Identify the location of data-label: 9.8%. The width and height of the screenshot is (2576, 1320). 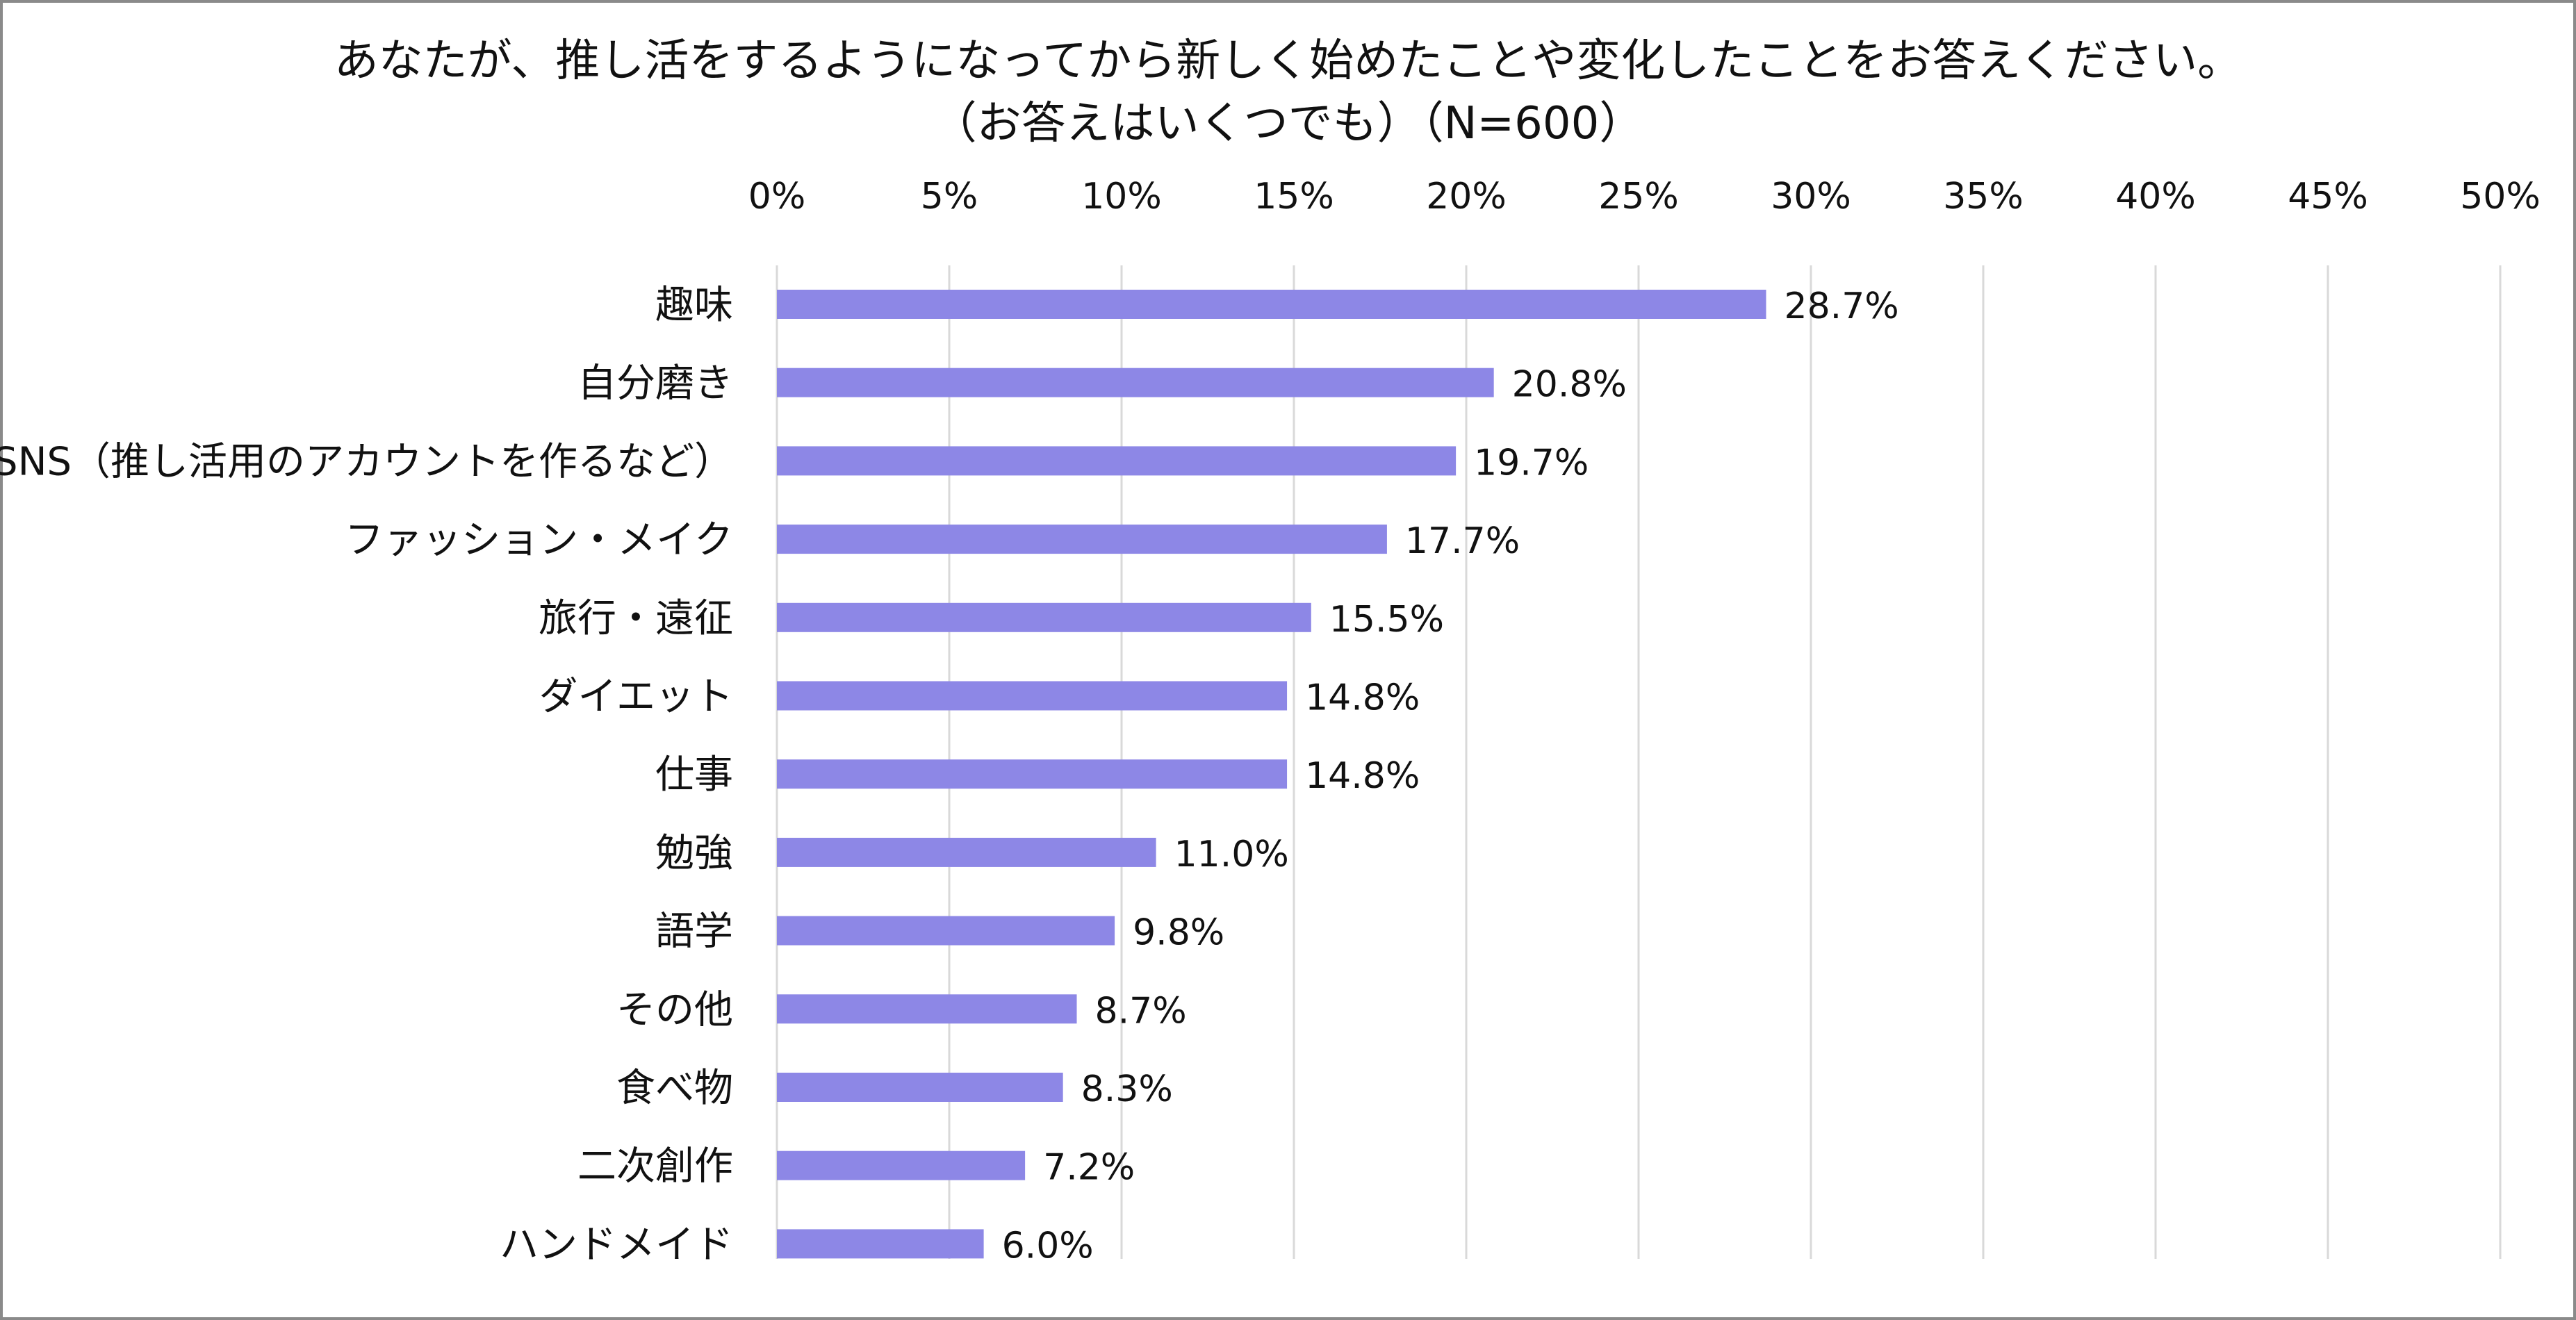
(1178, 933).